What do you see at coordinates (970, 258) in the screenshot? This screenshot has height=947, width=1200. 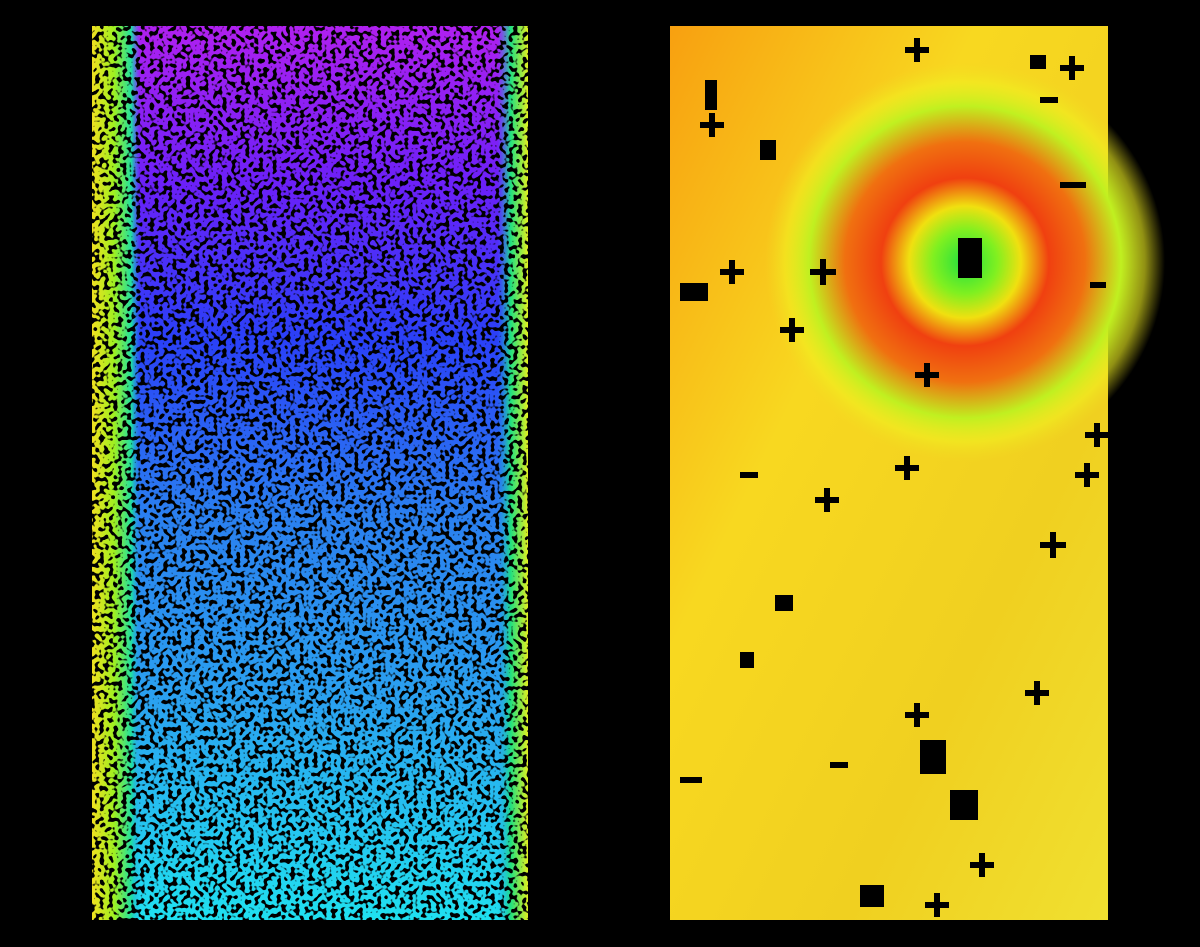 I see `core` at bounding box center [970, 258].